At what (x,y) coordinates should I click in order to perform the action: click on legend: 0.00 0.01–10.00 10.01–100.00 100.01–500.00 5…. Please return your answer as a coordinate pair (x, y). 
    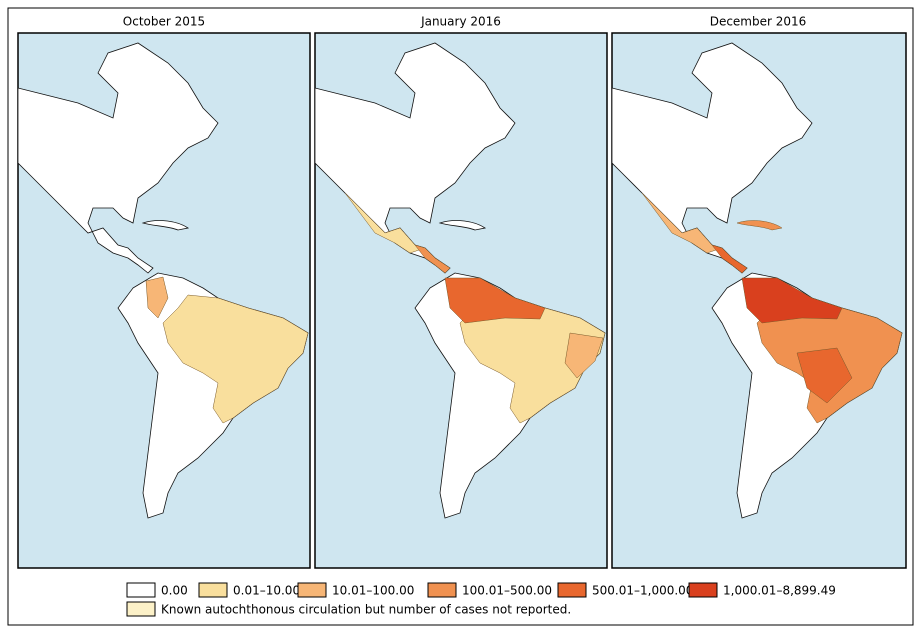
    Looking at the image, I should click on (481, 599).